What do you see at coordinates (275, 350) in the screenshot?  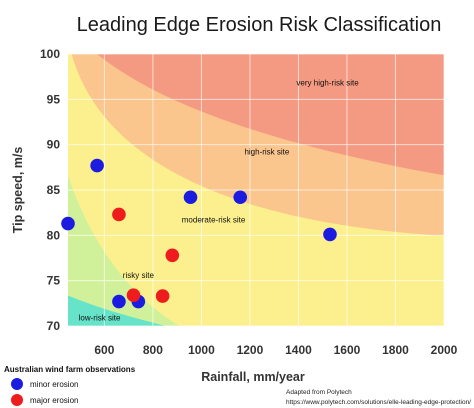 I see `x-axis-ticks: 600 800 1000 1200 1400 1600 1800 2000` at bounding box center [275, 350].